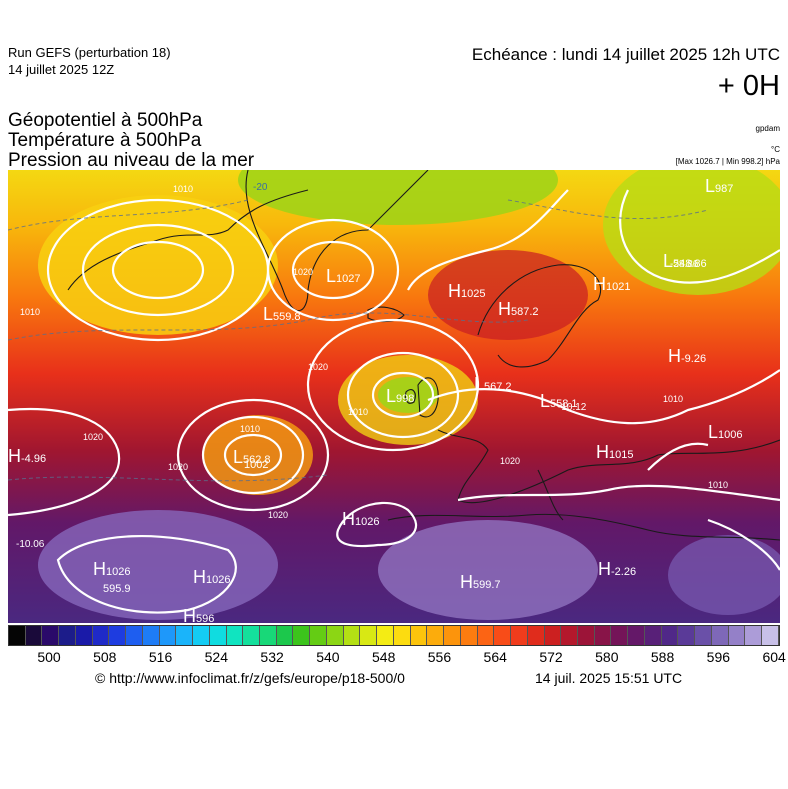  Describe the element at coordinates (699, 236) in the screenshot. I see `isobar-northeast` at that location.